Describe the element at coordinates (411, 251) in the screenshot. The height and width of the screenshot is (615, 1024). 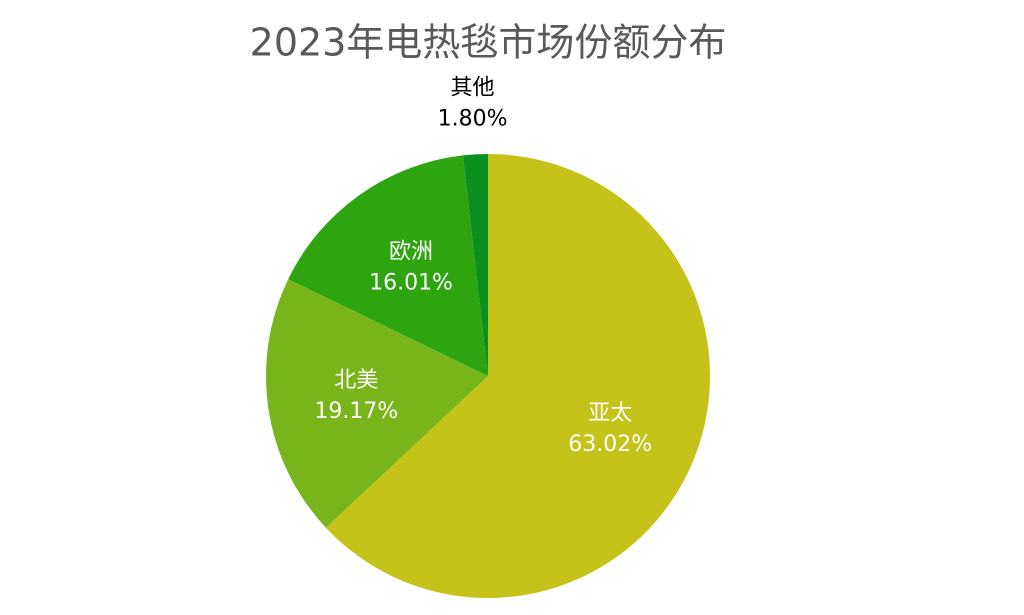
I see `slice-label: 欧洲` at that location.